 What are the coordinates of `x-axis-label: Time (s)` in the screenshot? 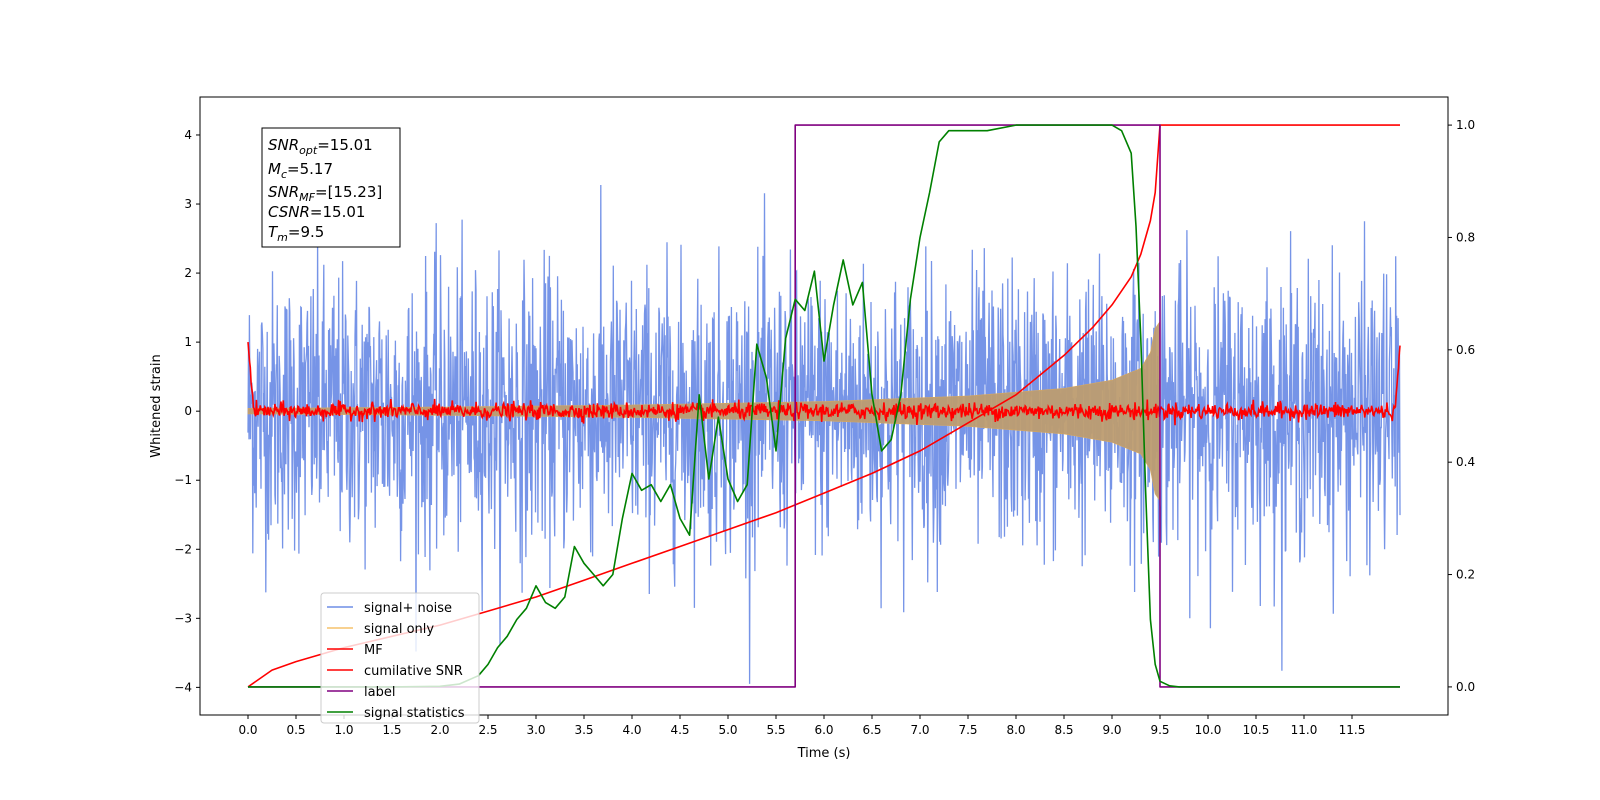 It's located at (824, 753).